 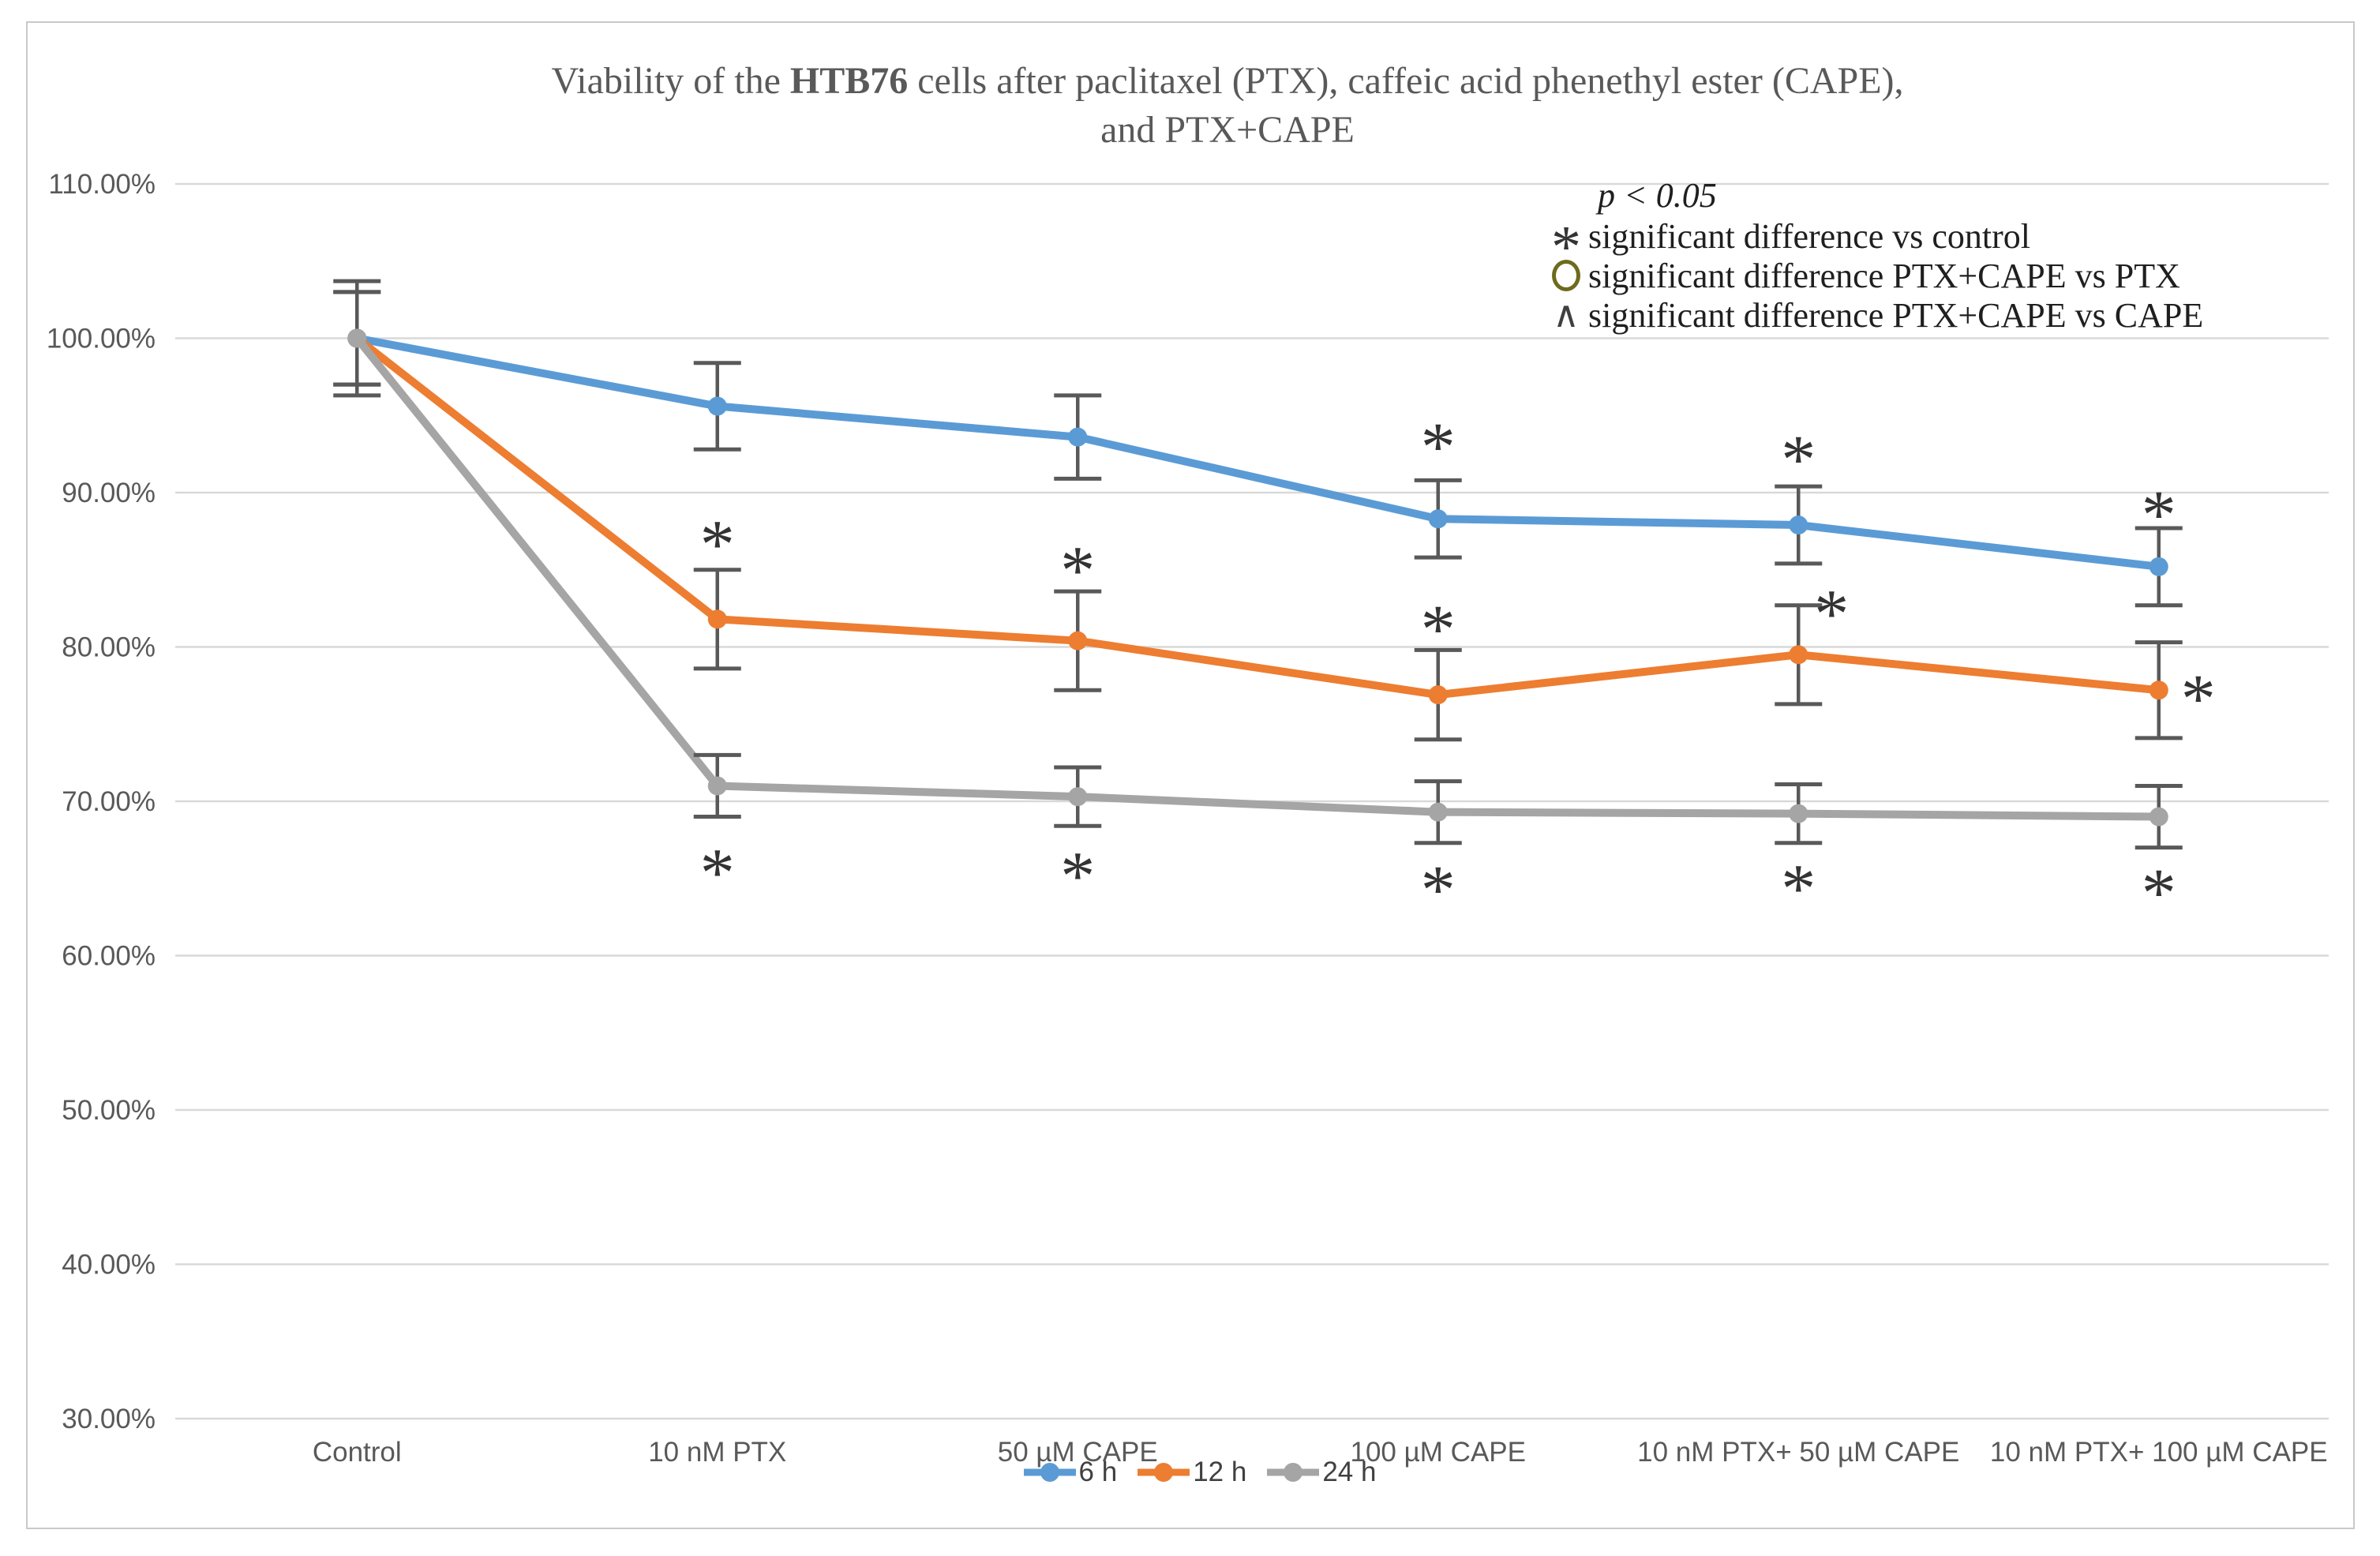 I want to click on y-axis-tick-label: 110.00%, so click(x=102, y=184).